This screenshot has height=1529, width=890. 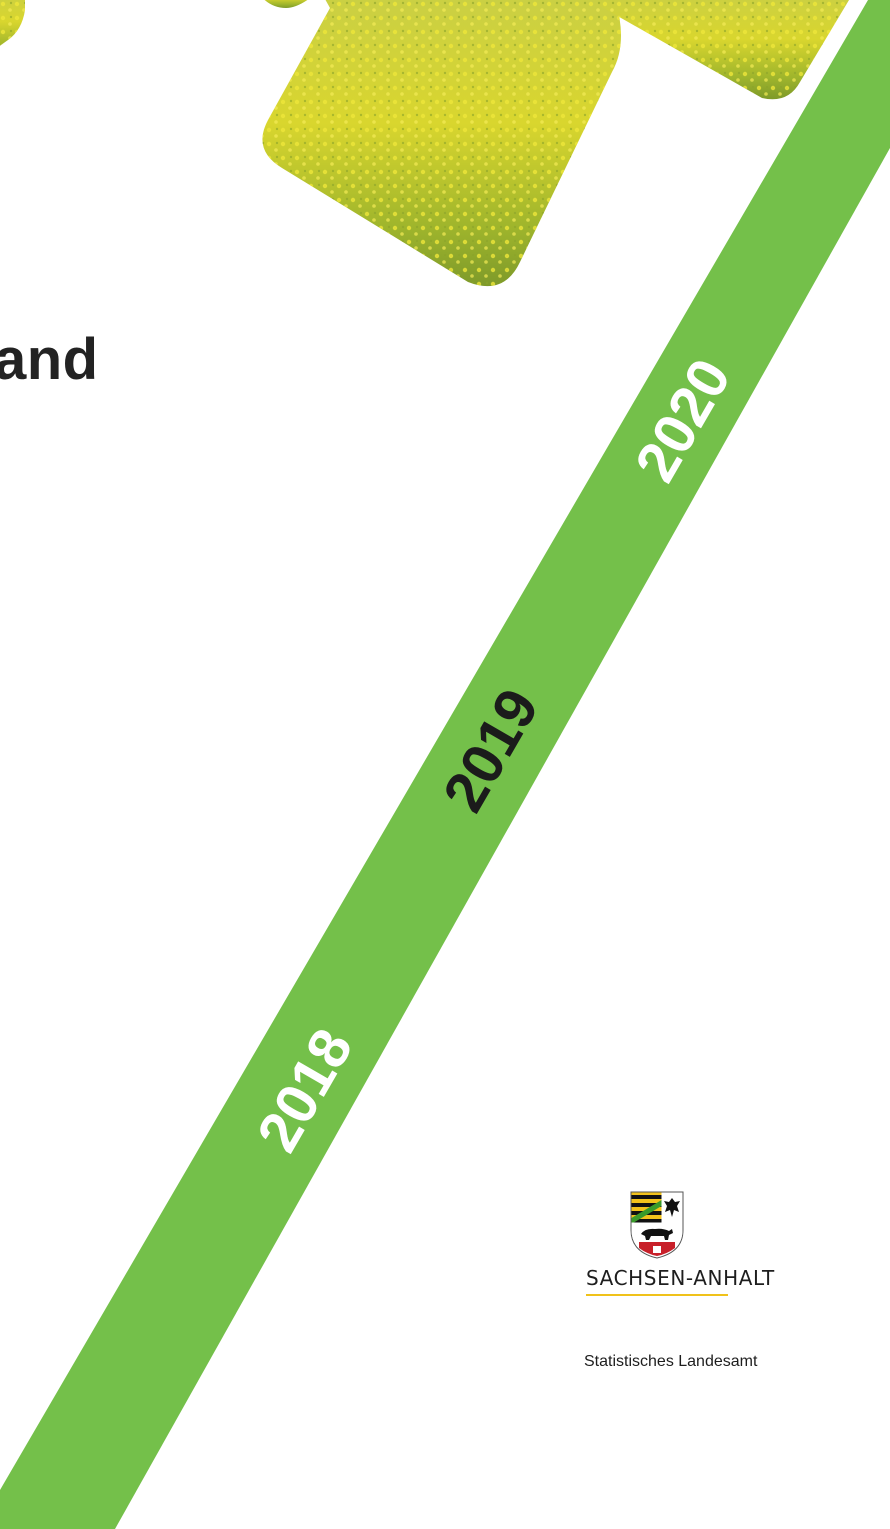 I want to click on report-title-fragment: and, so click(x=49, y=359).